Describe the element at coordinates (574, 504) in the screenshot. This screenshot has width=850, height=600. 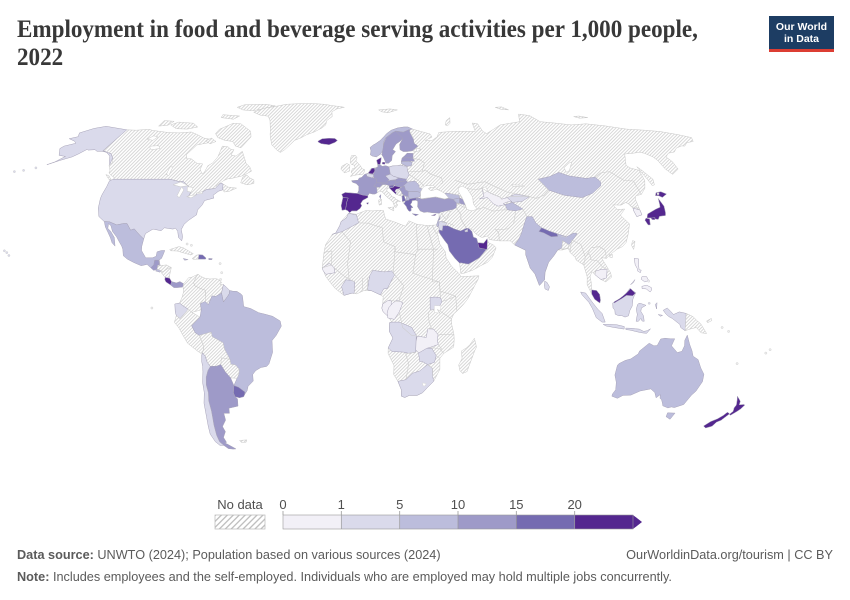
I see `svg-text: 20` at that location.